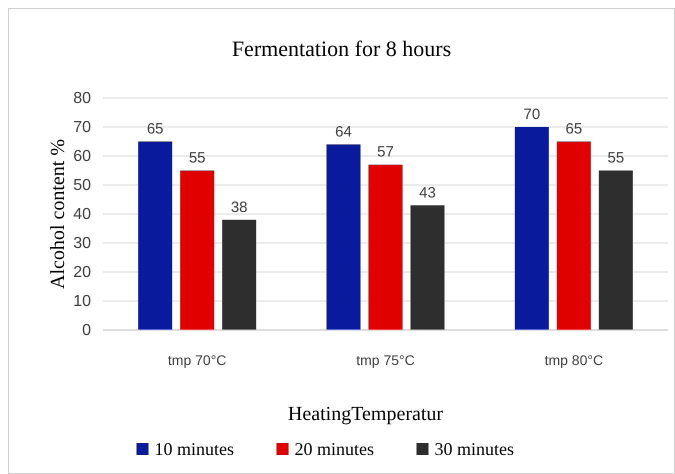  What do you see at coordinates (385, 152) in the screenshot?
I see `data-label: 57` at bounding box center [385, 152].